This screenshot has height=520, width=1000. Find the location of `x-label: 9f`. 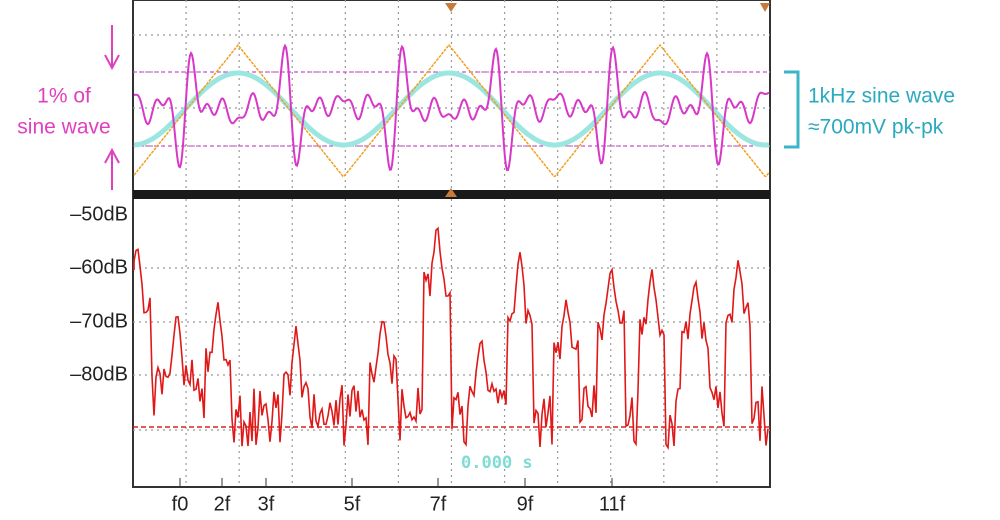

x-label: 9f is located at coordinates (525, 504).